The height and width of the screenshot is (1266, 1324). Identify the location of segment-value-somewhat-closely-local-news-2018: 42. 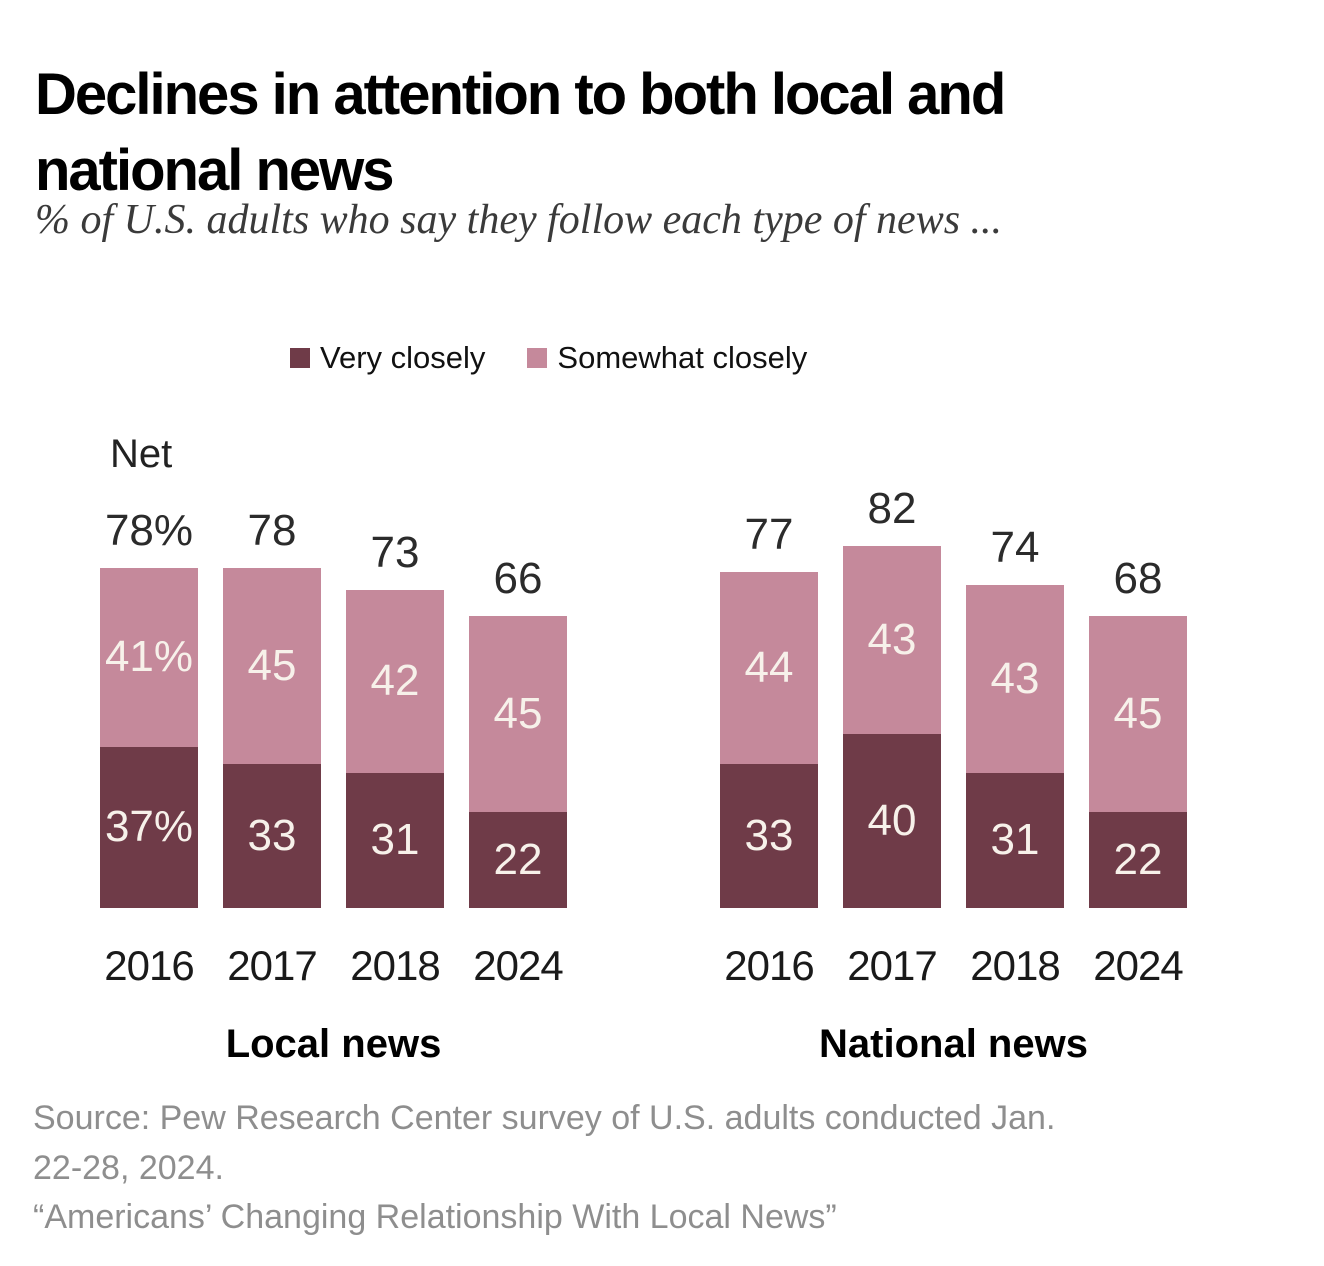
(395, 681).